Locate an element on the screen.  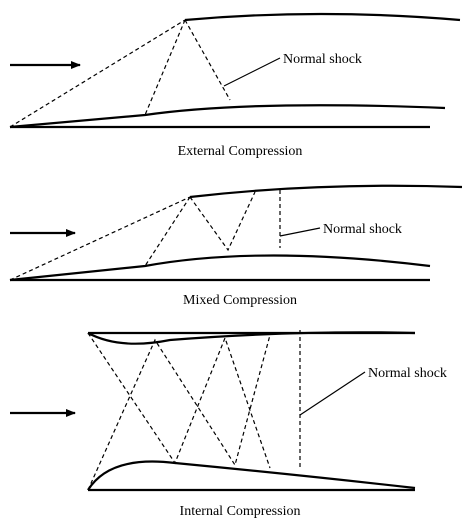
caption: External Compression is located at coordinates (240, 151).